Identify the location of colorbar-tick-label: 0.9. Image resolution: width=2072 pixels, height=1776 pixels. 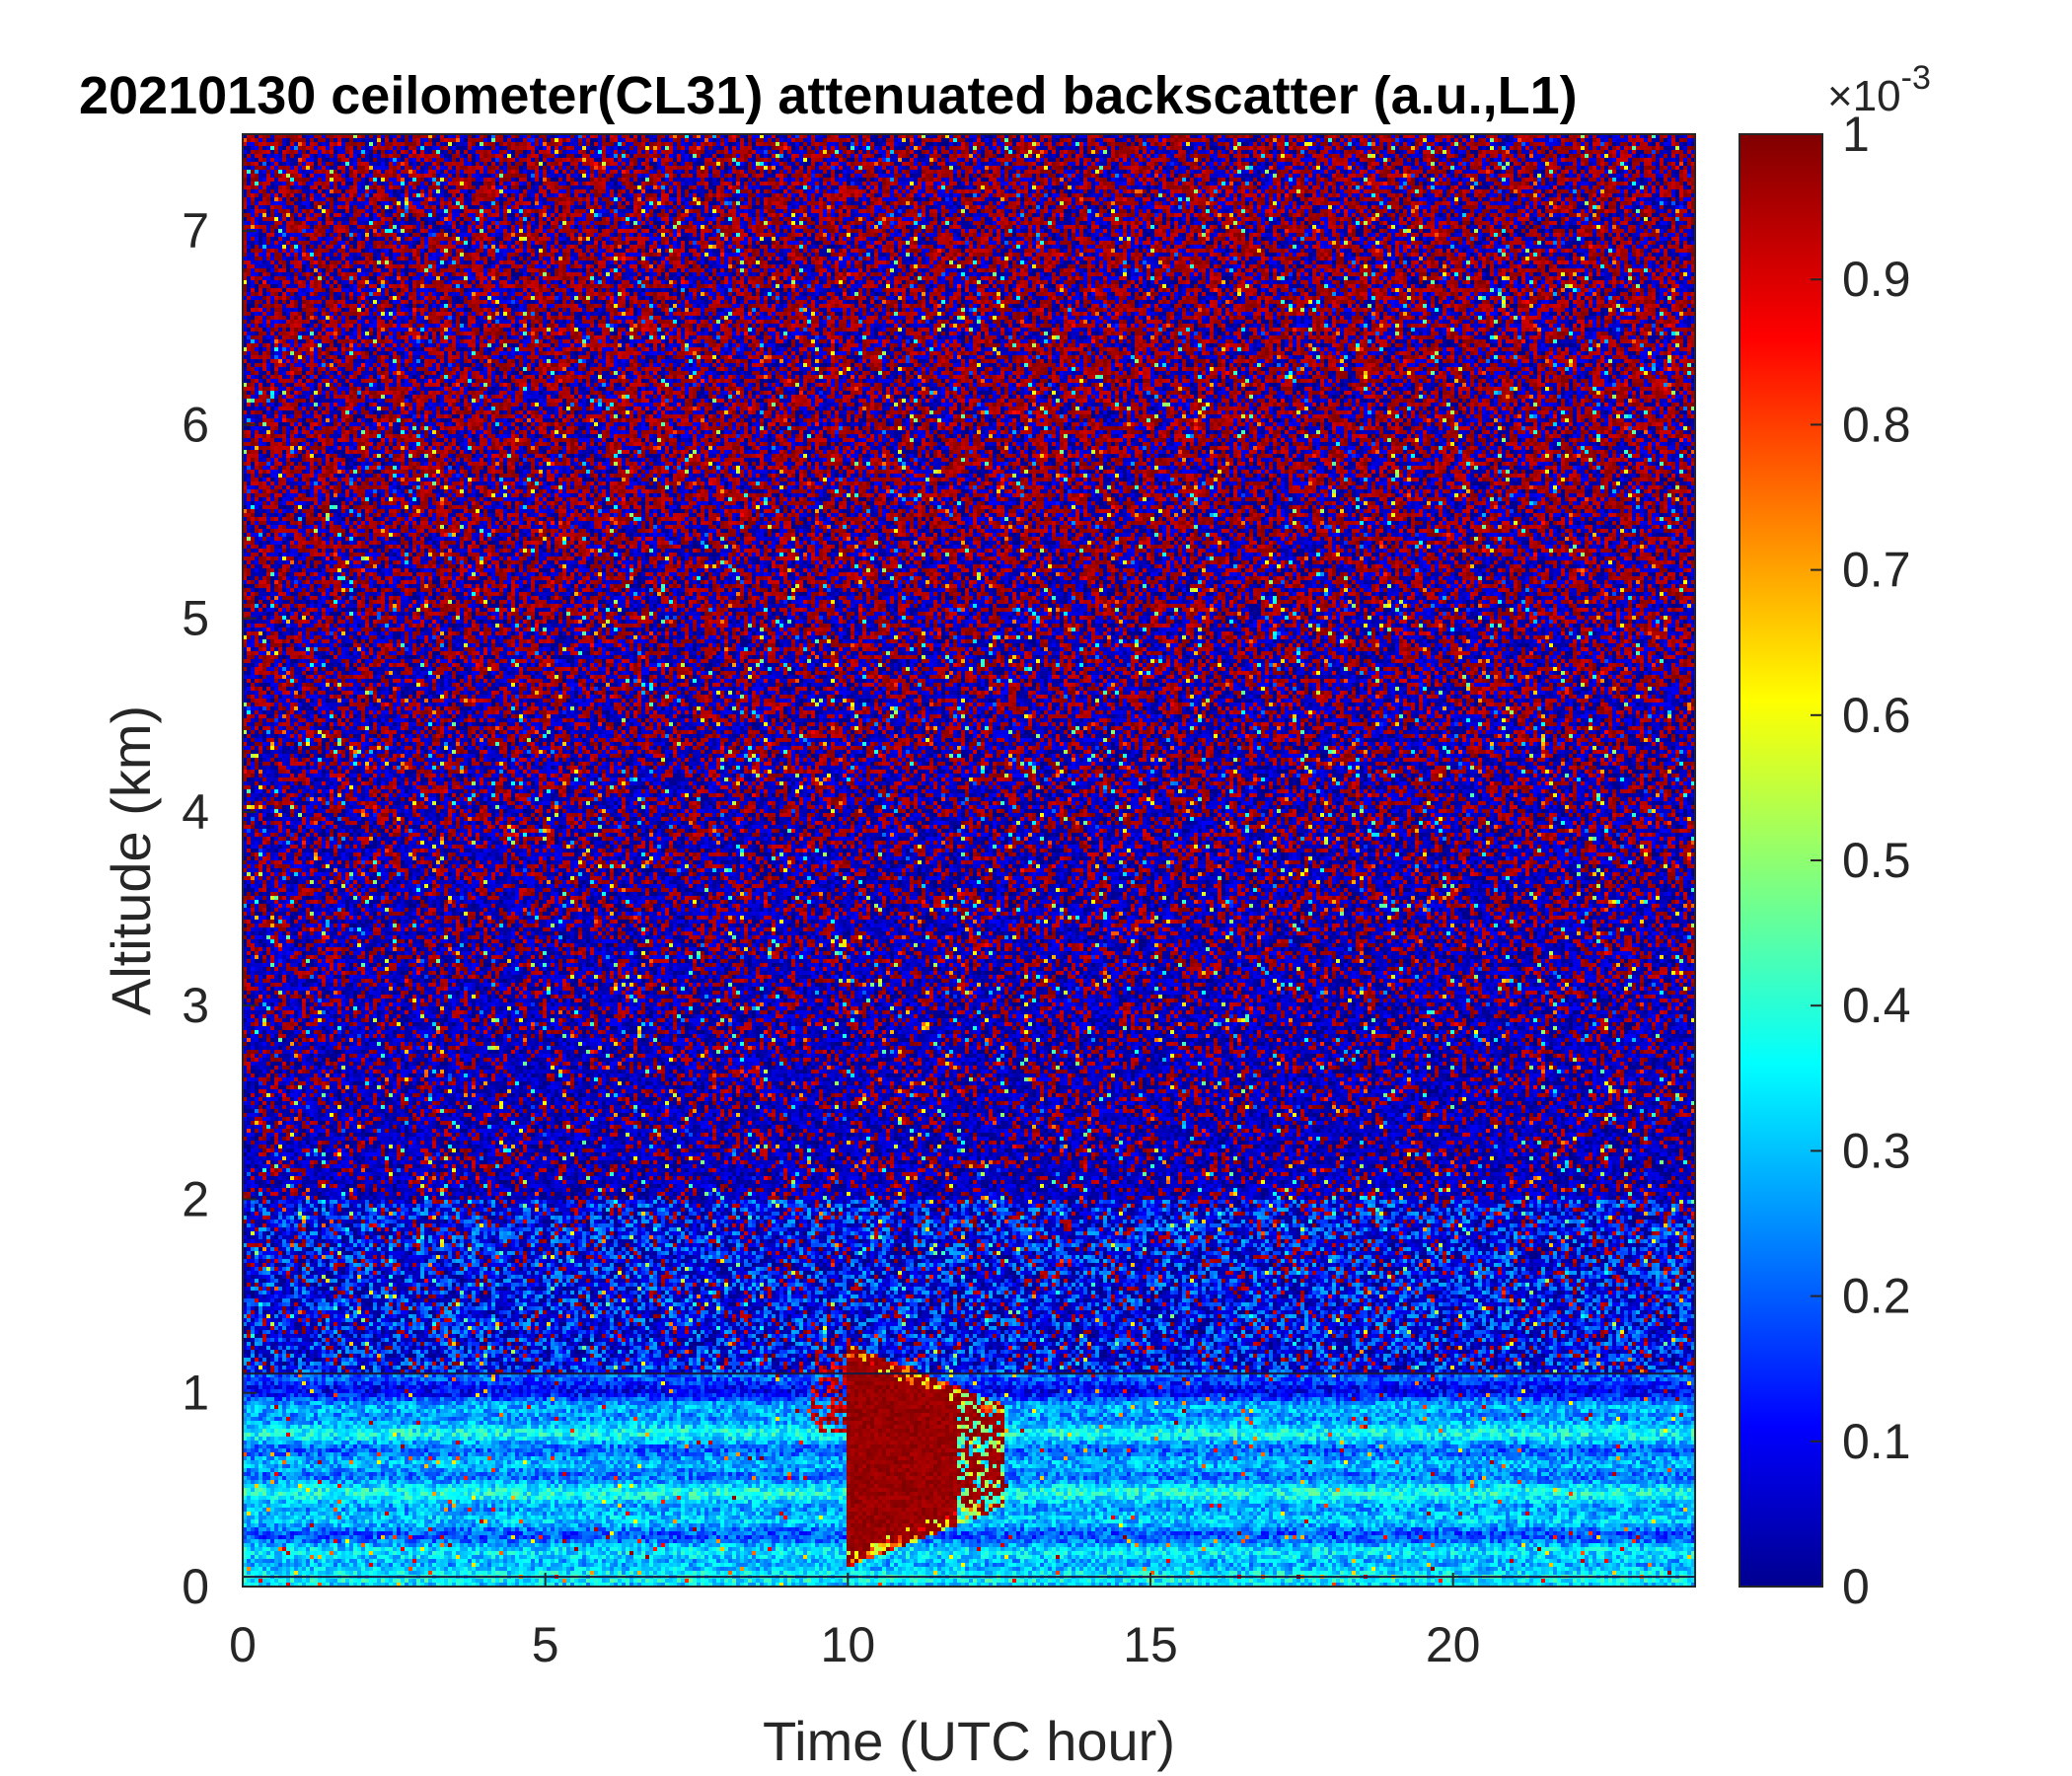
(1877, 279).